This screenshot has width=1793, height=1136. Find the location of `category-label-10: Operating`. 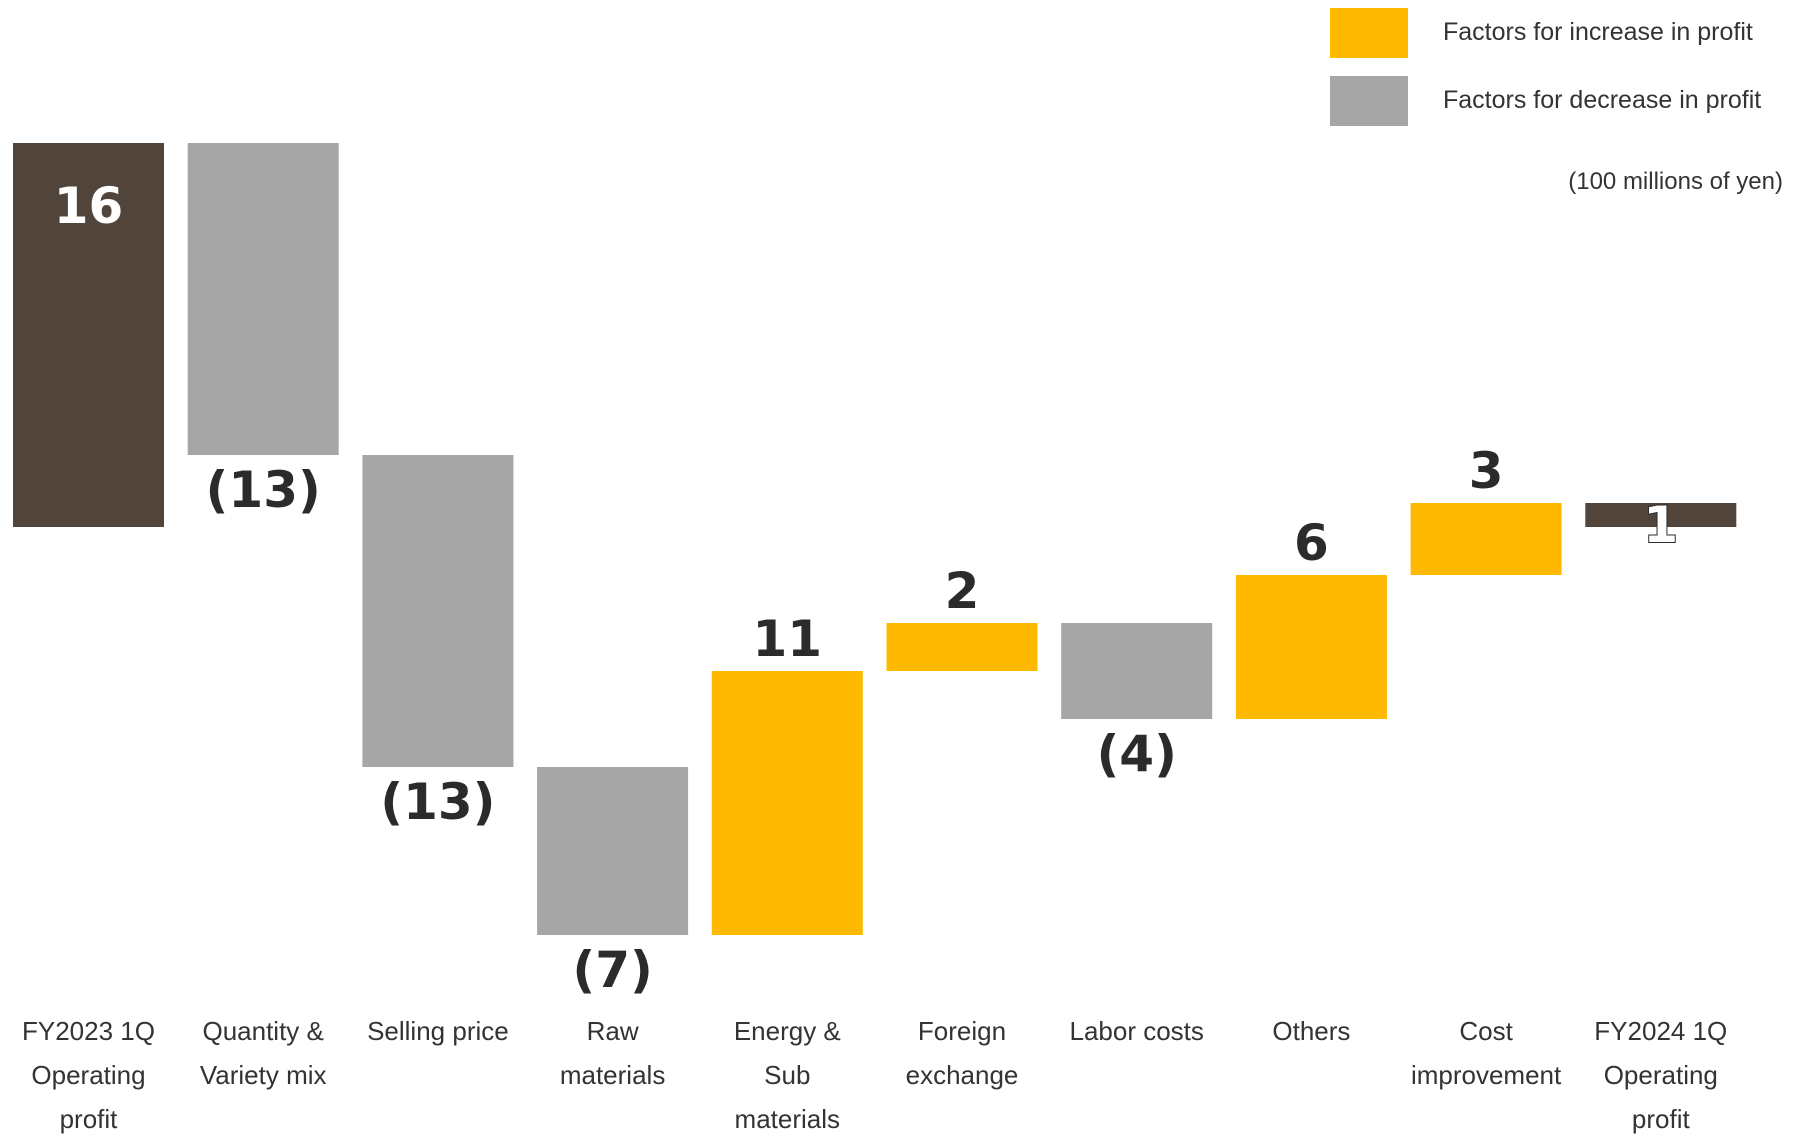

category-label-10: Operating is located at coordinates (1661, 1075).